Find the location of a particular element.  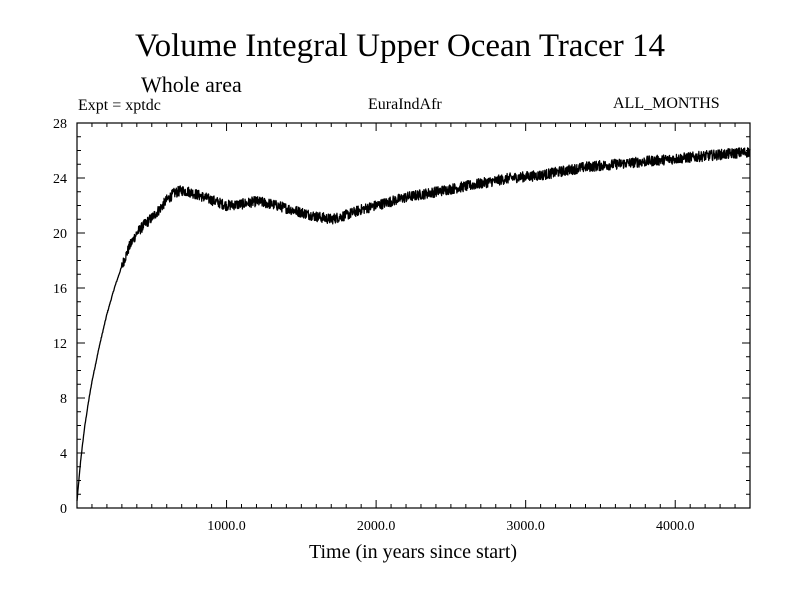

x-tick-label: 4000.0 is located at coordinates (675, 526).